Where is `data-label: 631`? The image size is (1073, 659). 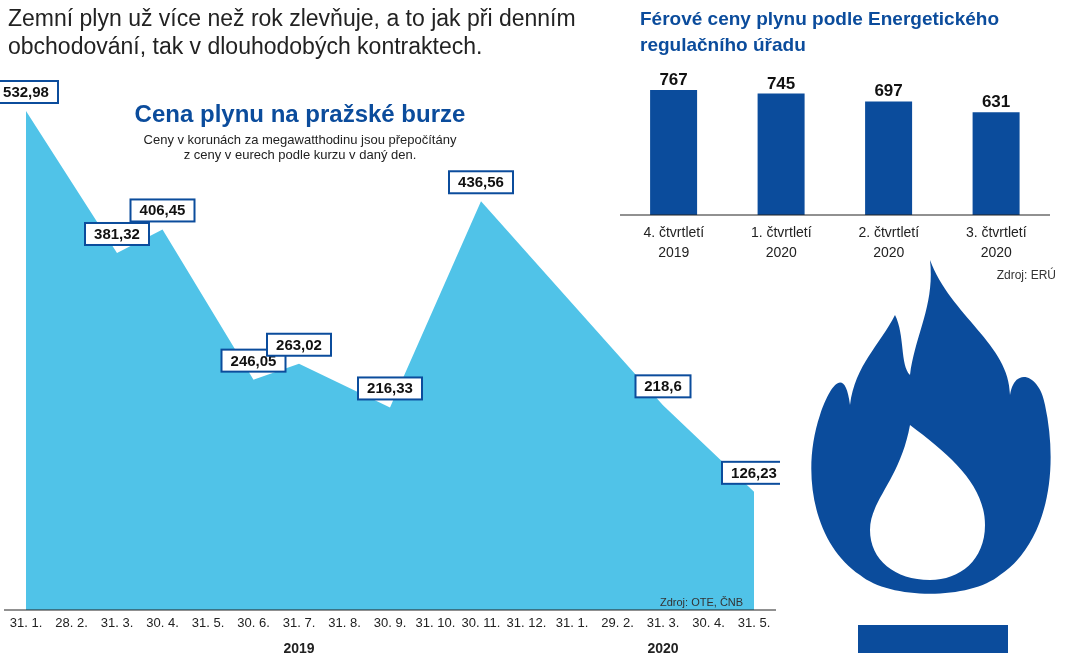
data-label: 631 is located at coordinates (996, 102).